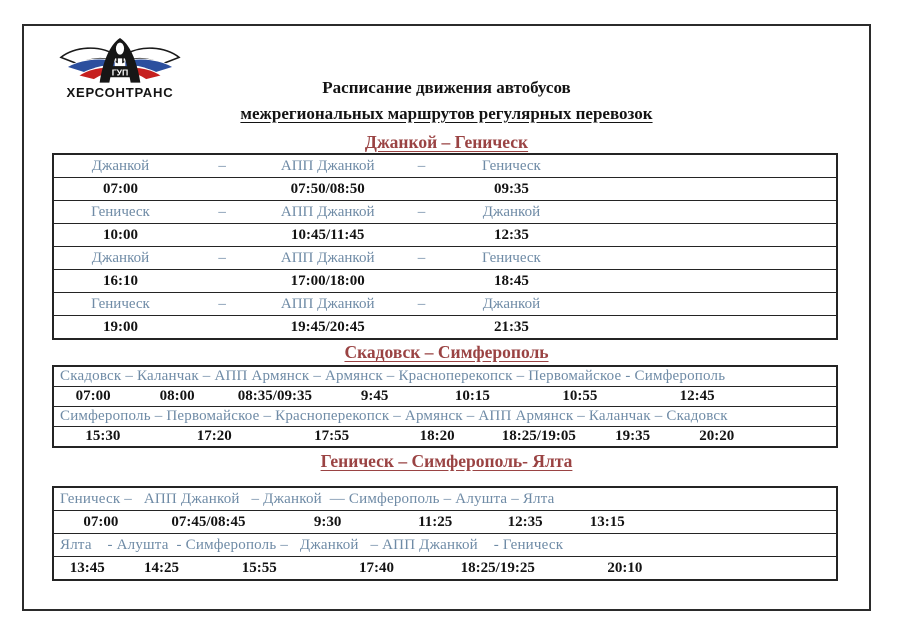  Describe the element at coordinates (538, 436) in the screenshot. I see `stop-time: 18:25/19:05` at that location.